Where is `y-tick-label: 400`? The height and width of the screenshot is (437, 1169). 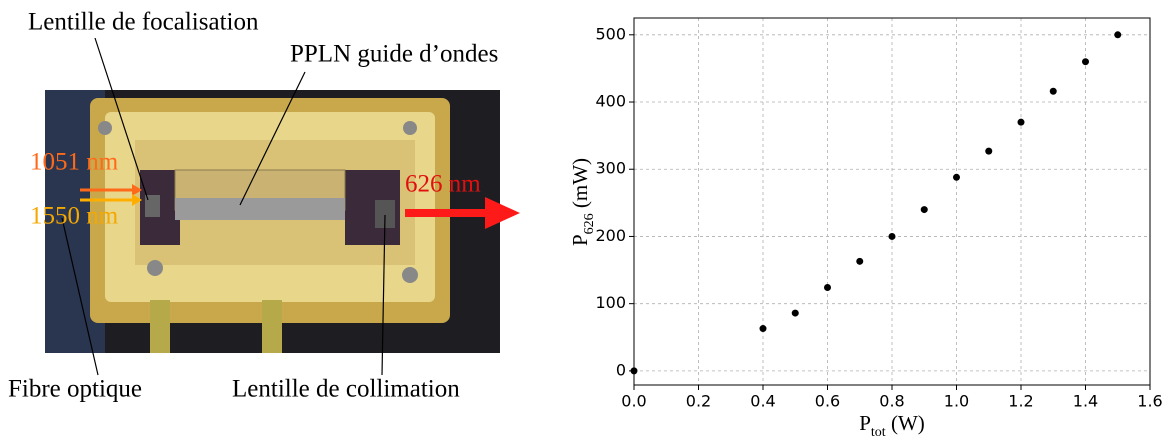
y-tick-label: 400 is located at coordinates (610, 101).